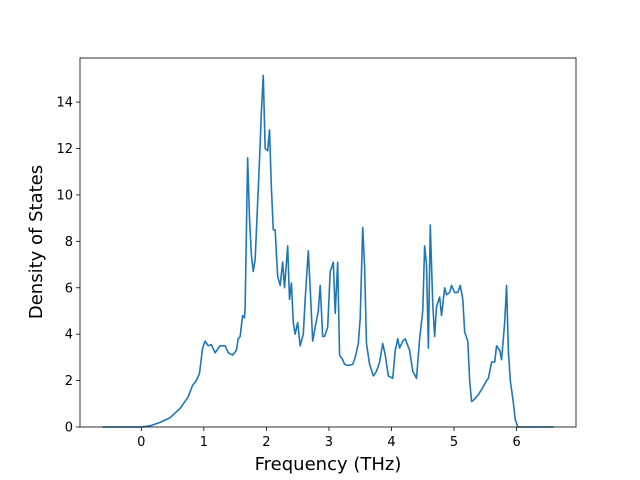 This screenshot has width=640, height=480. Describe the element at coordinates (391, 442) in the screenshot. I see `x-tick-label: 4` at that location.